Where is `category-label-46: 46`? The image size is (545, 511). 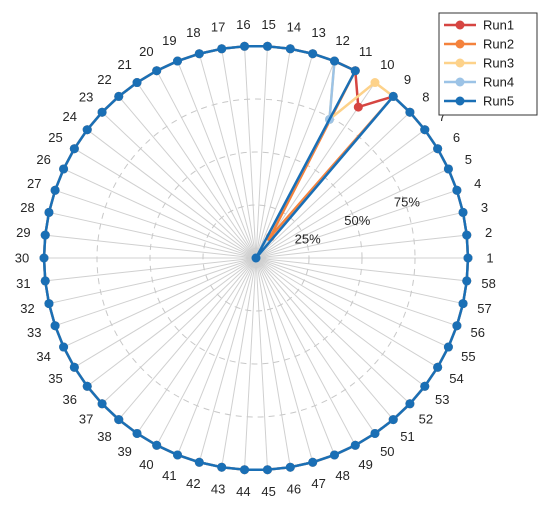 category-label-46: 46 is located at coordinates (294, 488).